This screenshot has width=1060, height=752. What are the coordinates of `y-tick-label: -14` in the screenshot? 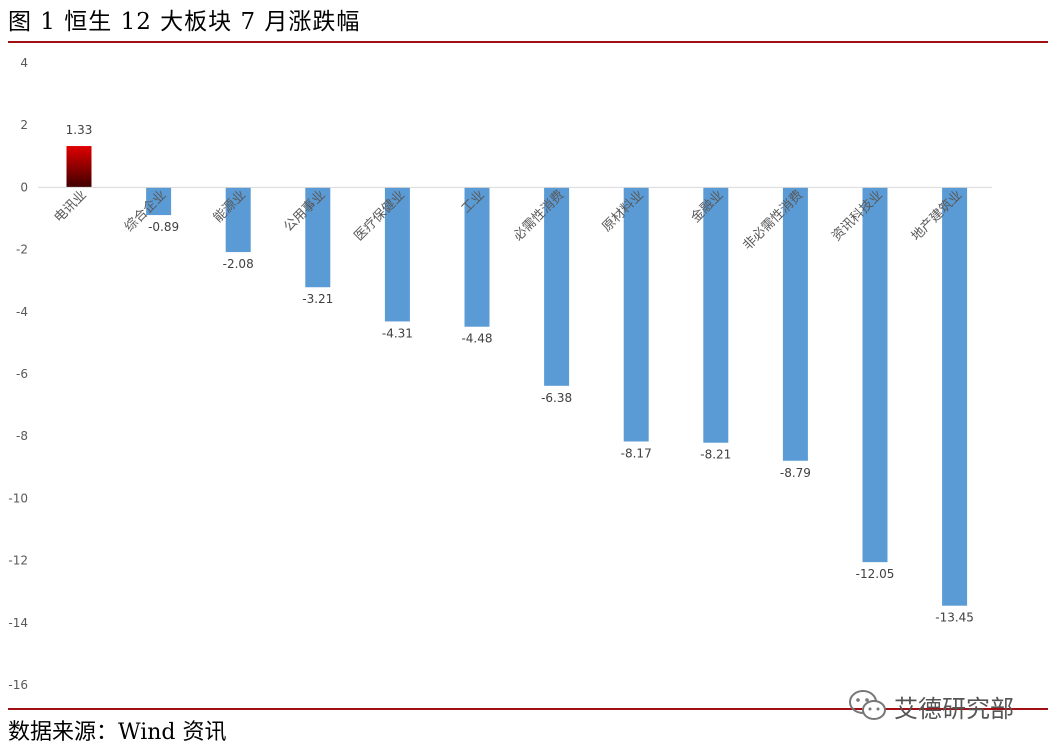 It's located at (18, 623).